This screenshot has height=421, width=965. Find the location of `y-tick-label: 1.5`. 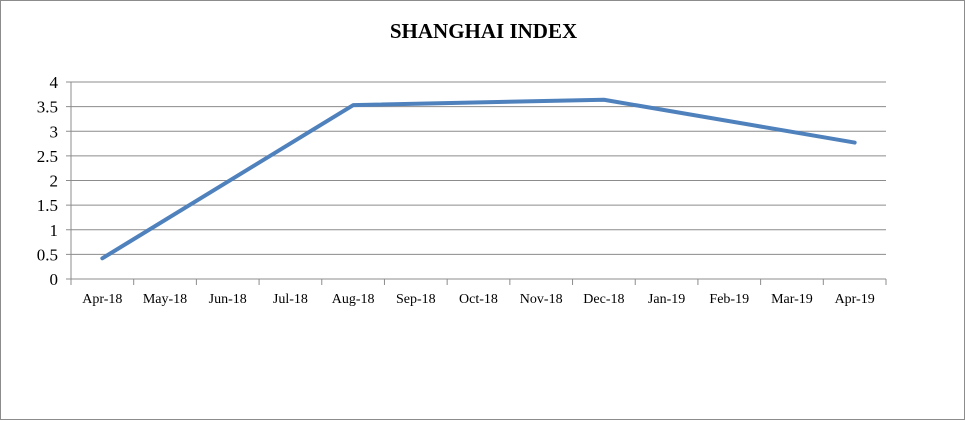

y-tick-label: 1.5 is located at coordinates (47, 205).